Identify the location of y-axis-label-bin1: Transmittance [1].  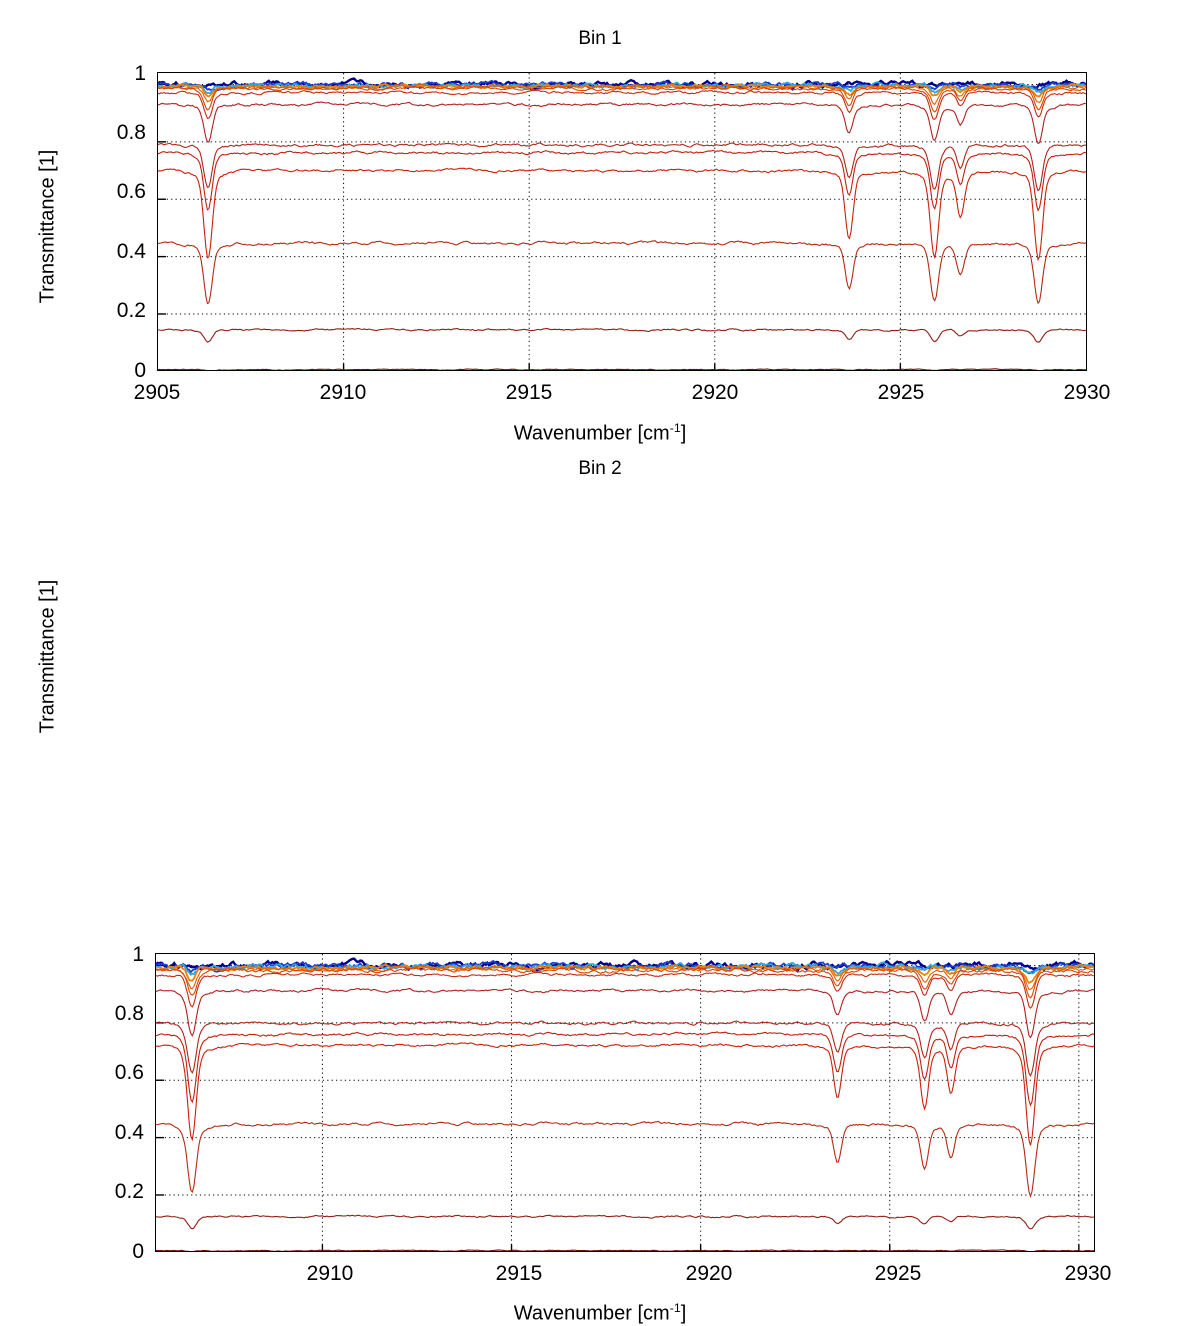
(47, 226).